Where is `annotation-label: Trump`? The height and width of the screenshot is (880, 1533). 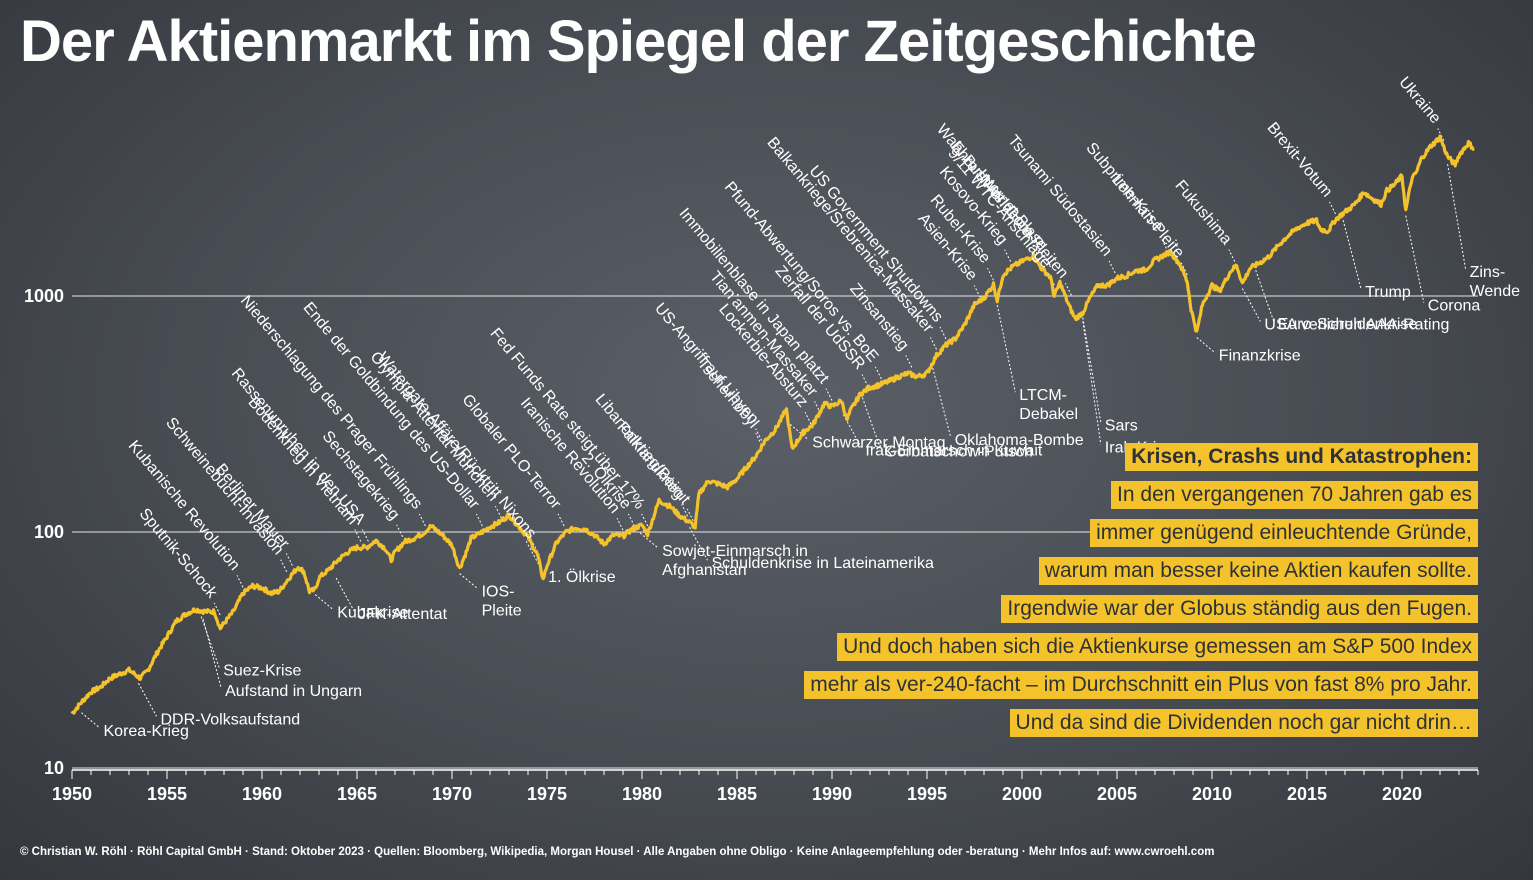 annotation-label: Trump is located at coordinates (1388, 292).